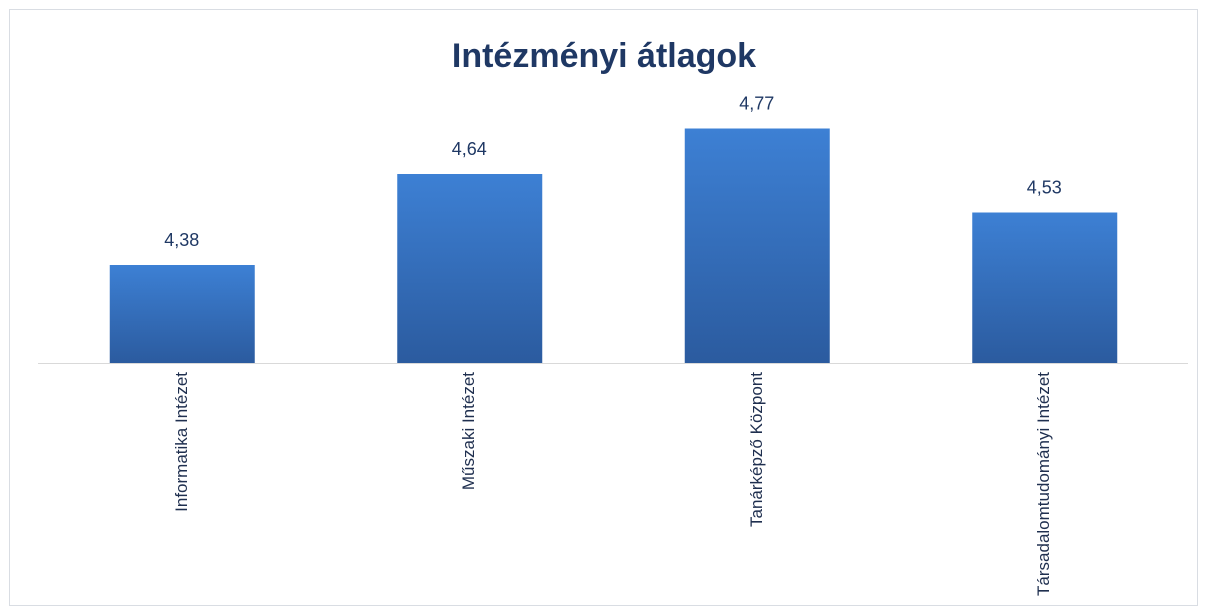 This screenshot has height=607, width=1208. I want to click on value-label: 4,77, so click(756, 103).